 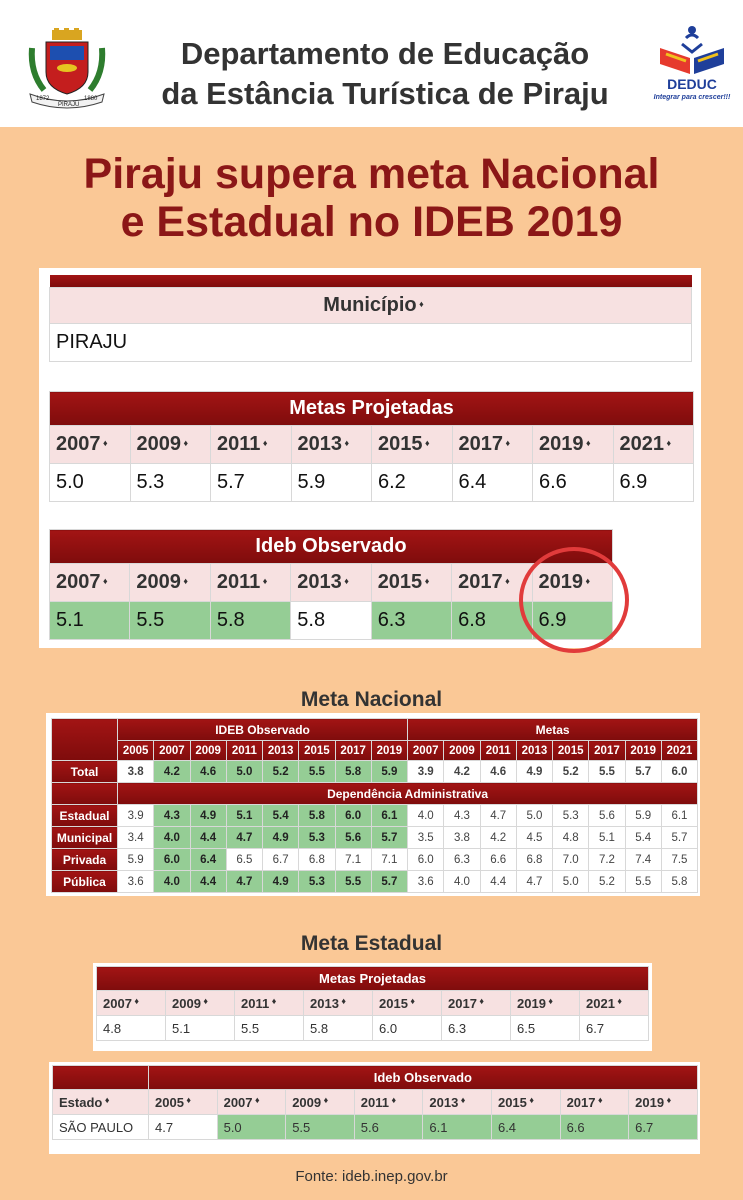 What do you see at coordinates (135, 771) in the screenshot?
I see `nacional-total-observed: 3.8` at bounding box center [135, 771].